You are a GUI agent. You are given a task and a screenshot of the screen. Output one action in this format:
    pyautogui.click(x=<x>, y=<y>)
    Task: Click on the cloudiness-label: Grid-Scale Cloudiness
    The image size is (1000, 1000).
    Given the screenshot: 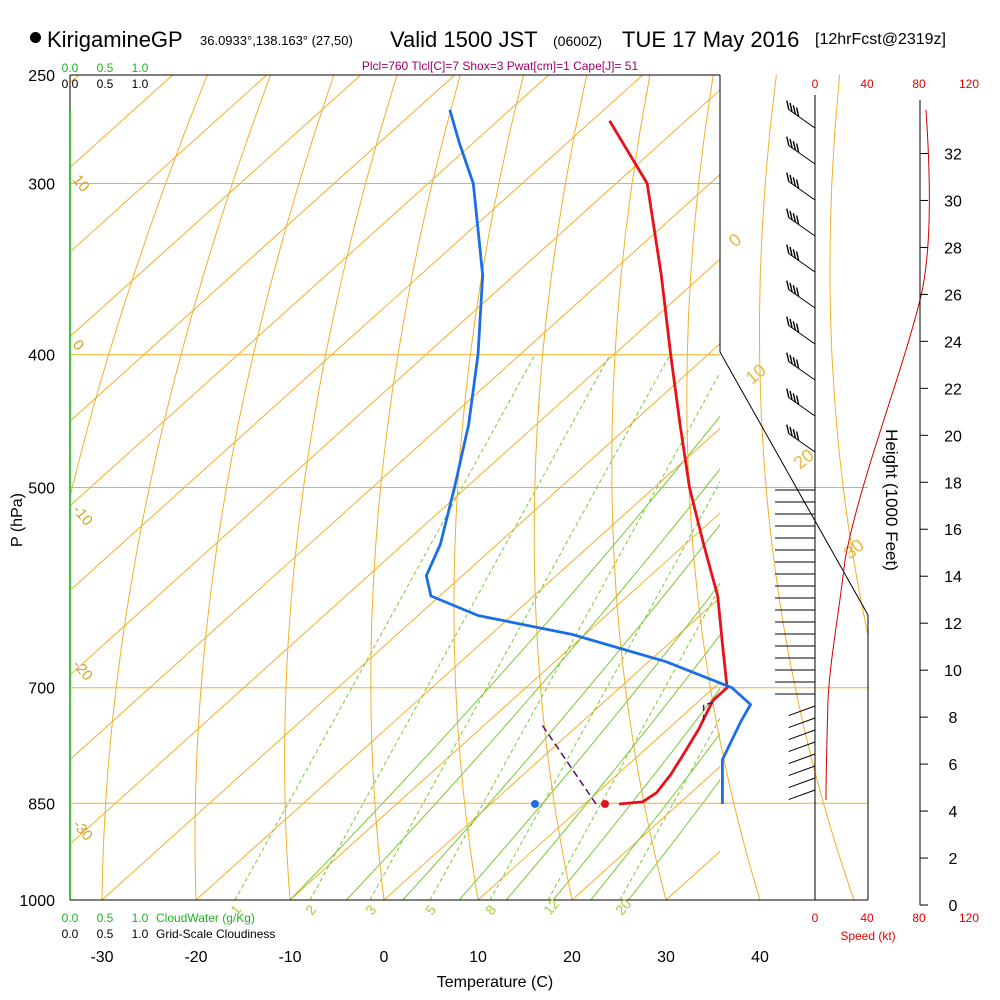 What is the action you would take?
    pyautogui.click(x=215, y=934)
    